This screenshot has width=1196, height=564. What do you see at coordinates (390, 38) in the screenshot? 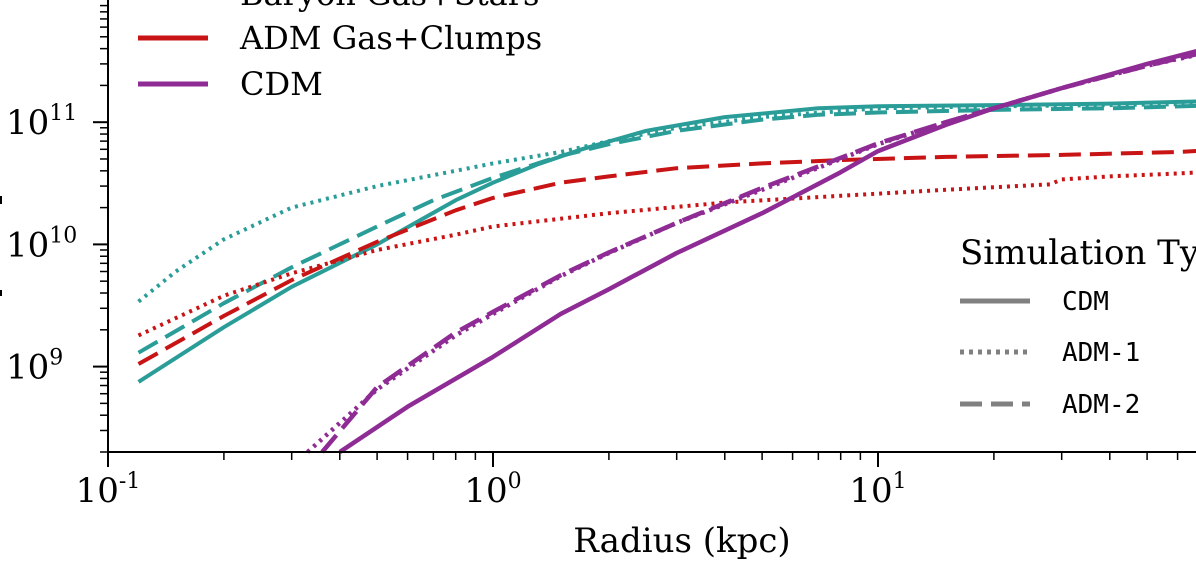
I see `legend-label: ADM Gas+Clumps` at bounding box center [390, 38].